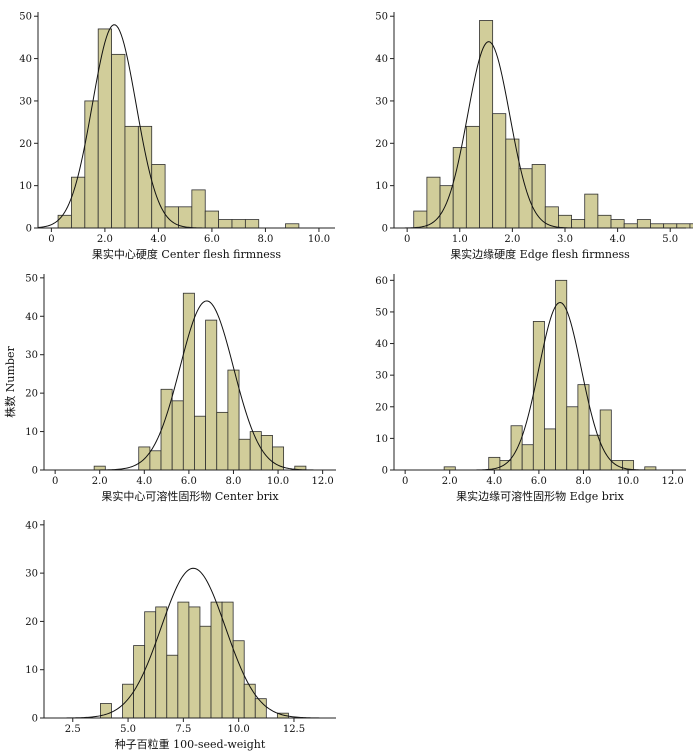 The height and width of the screenshot is (756, 693). I want to click on y-tick-label-edge-flesh-firmness-5: 50, so click(381, 17).